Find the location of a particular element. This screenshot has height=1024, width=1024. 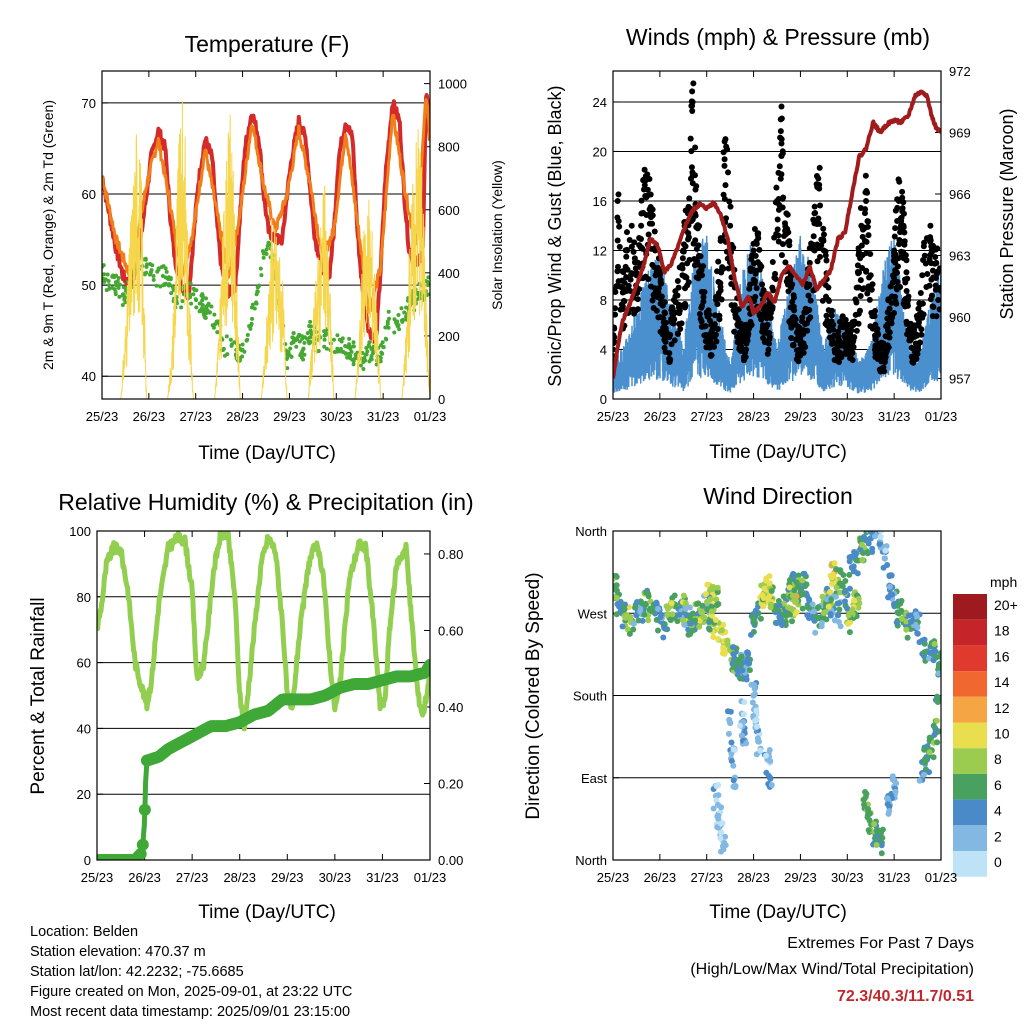

temperature-right-axis-label: Solar Insolation (Yellow) is located at coordinates (497, 235).